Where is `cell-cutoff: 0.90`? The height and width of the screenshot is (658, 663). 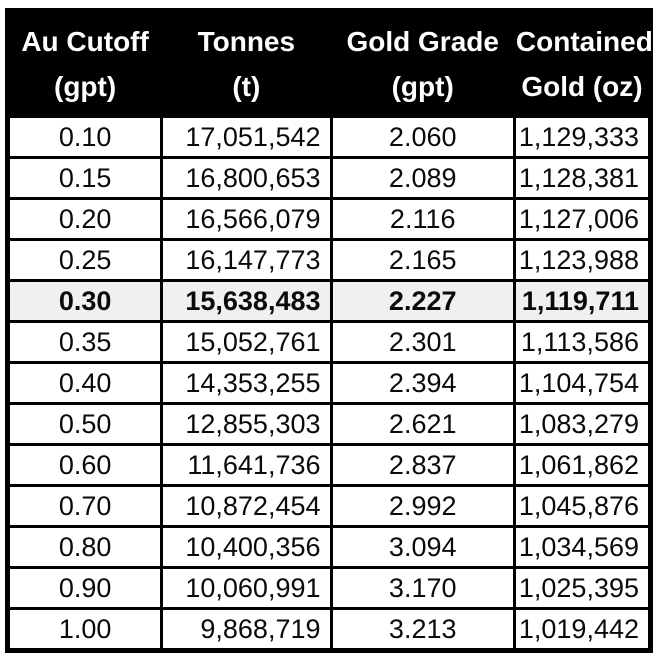 cell-cutoff: 0.90 is located at coordinates (84, 588).